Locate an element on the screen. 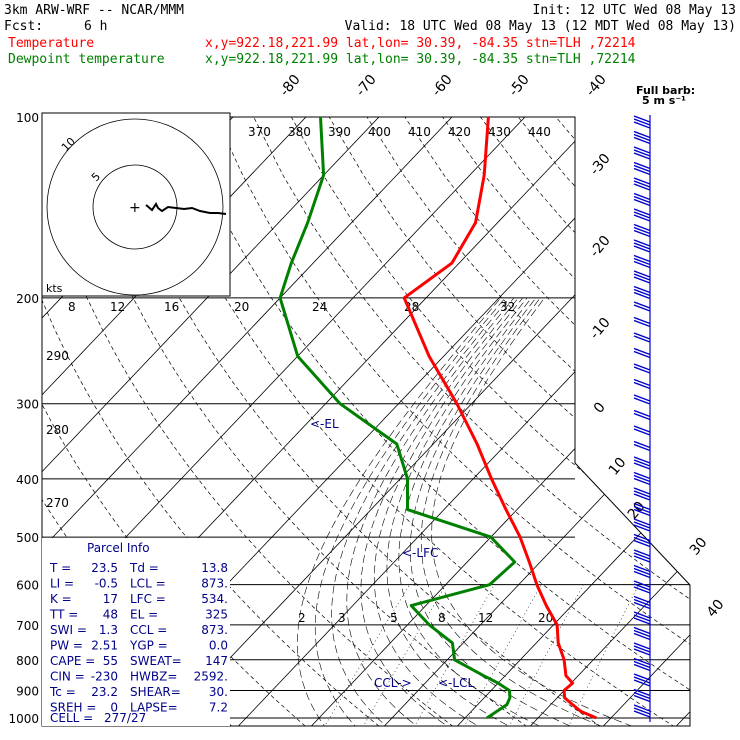 The image size is (740, 740). hodograph-ring-inner is located at coordinates (135, 207).